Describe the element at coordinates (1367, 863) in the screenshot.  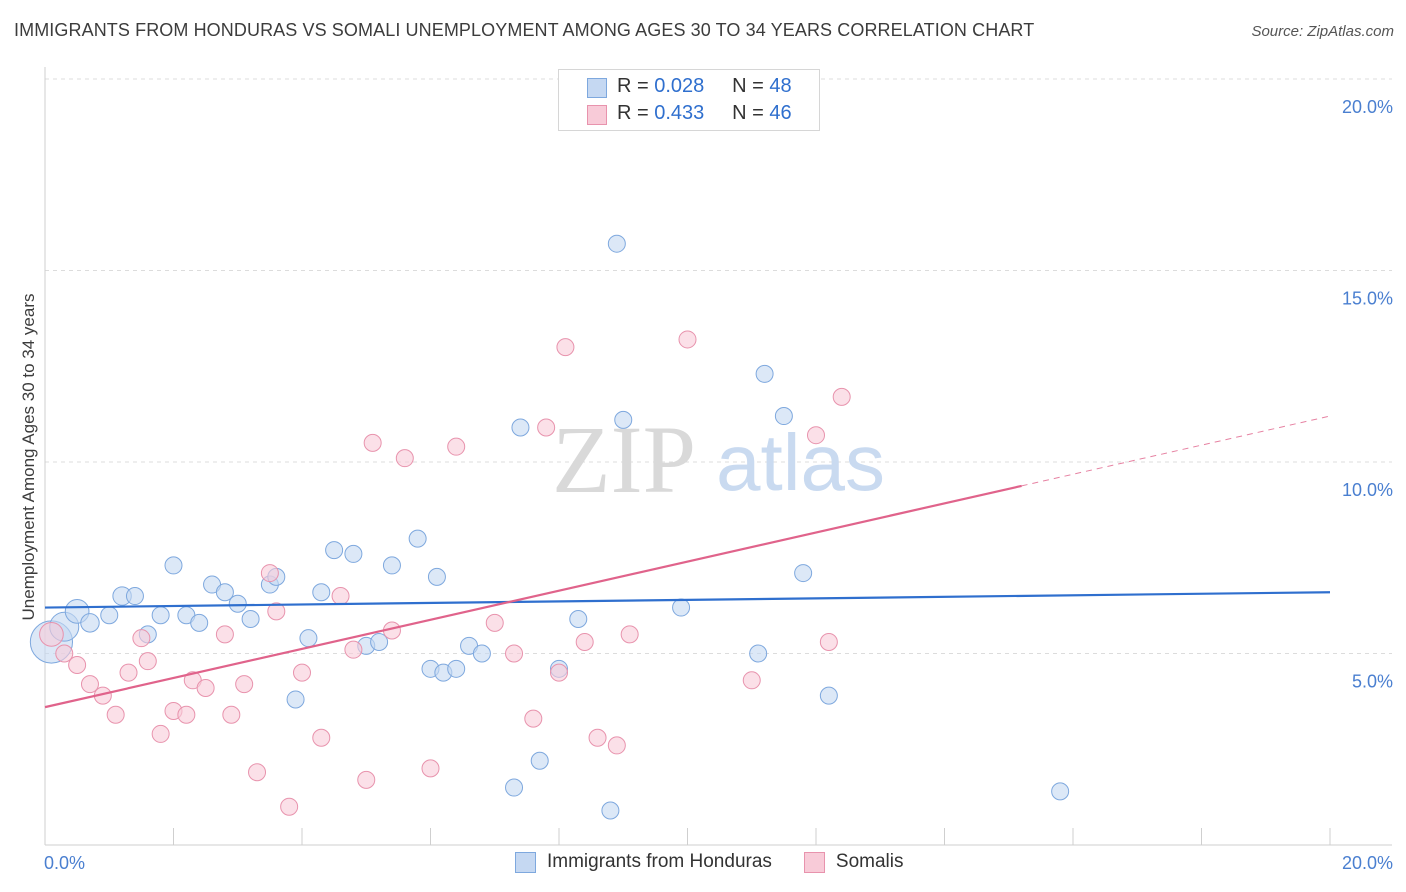
I see `x-tick-label: 20.0%` at that location.